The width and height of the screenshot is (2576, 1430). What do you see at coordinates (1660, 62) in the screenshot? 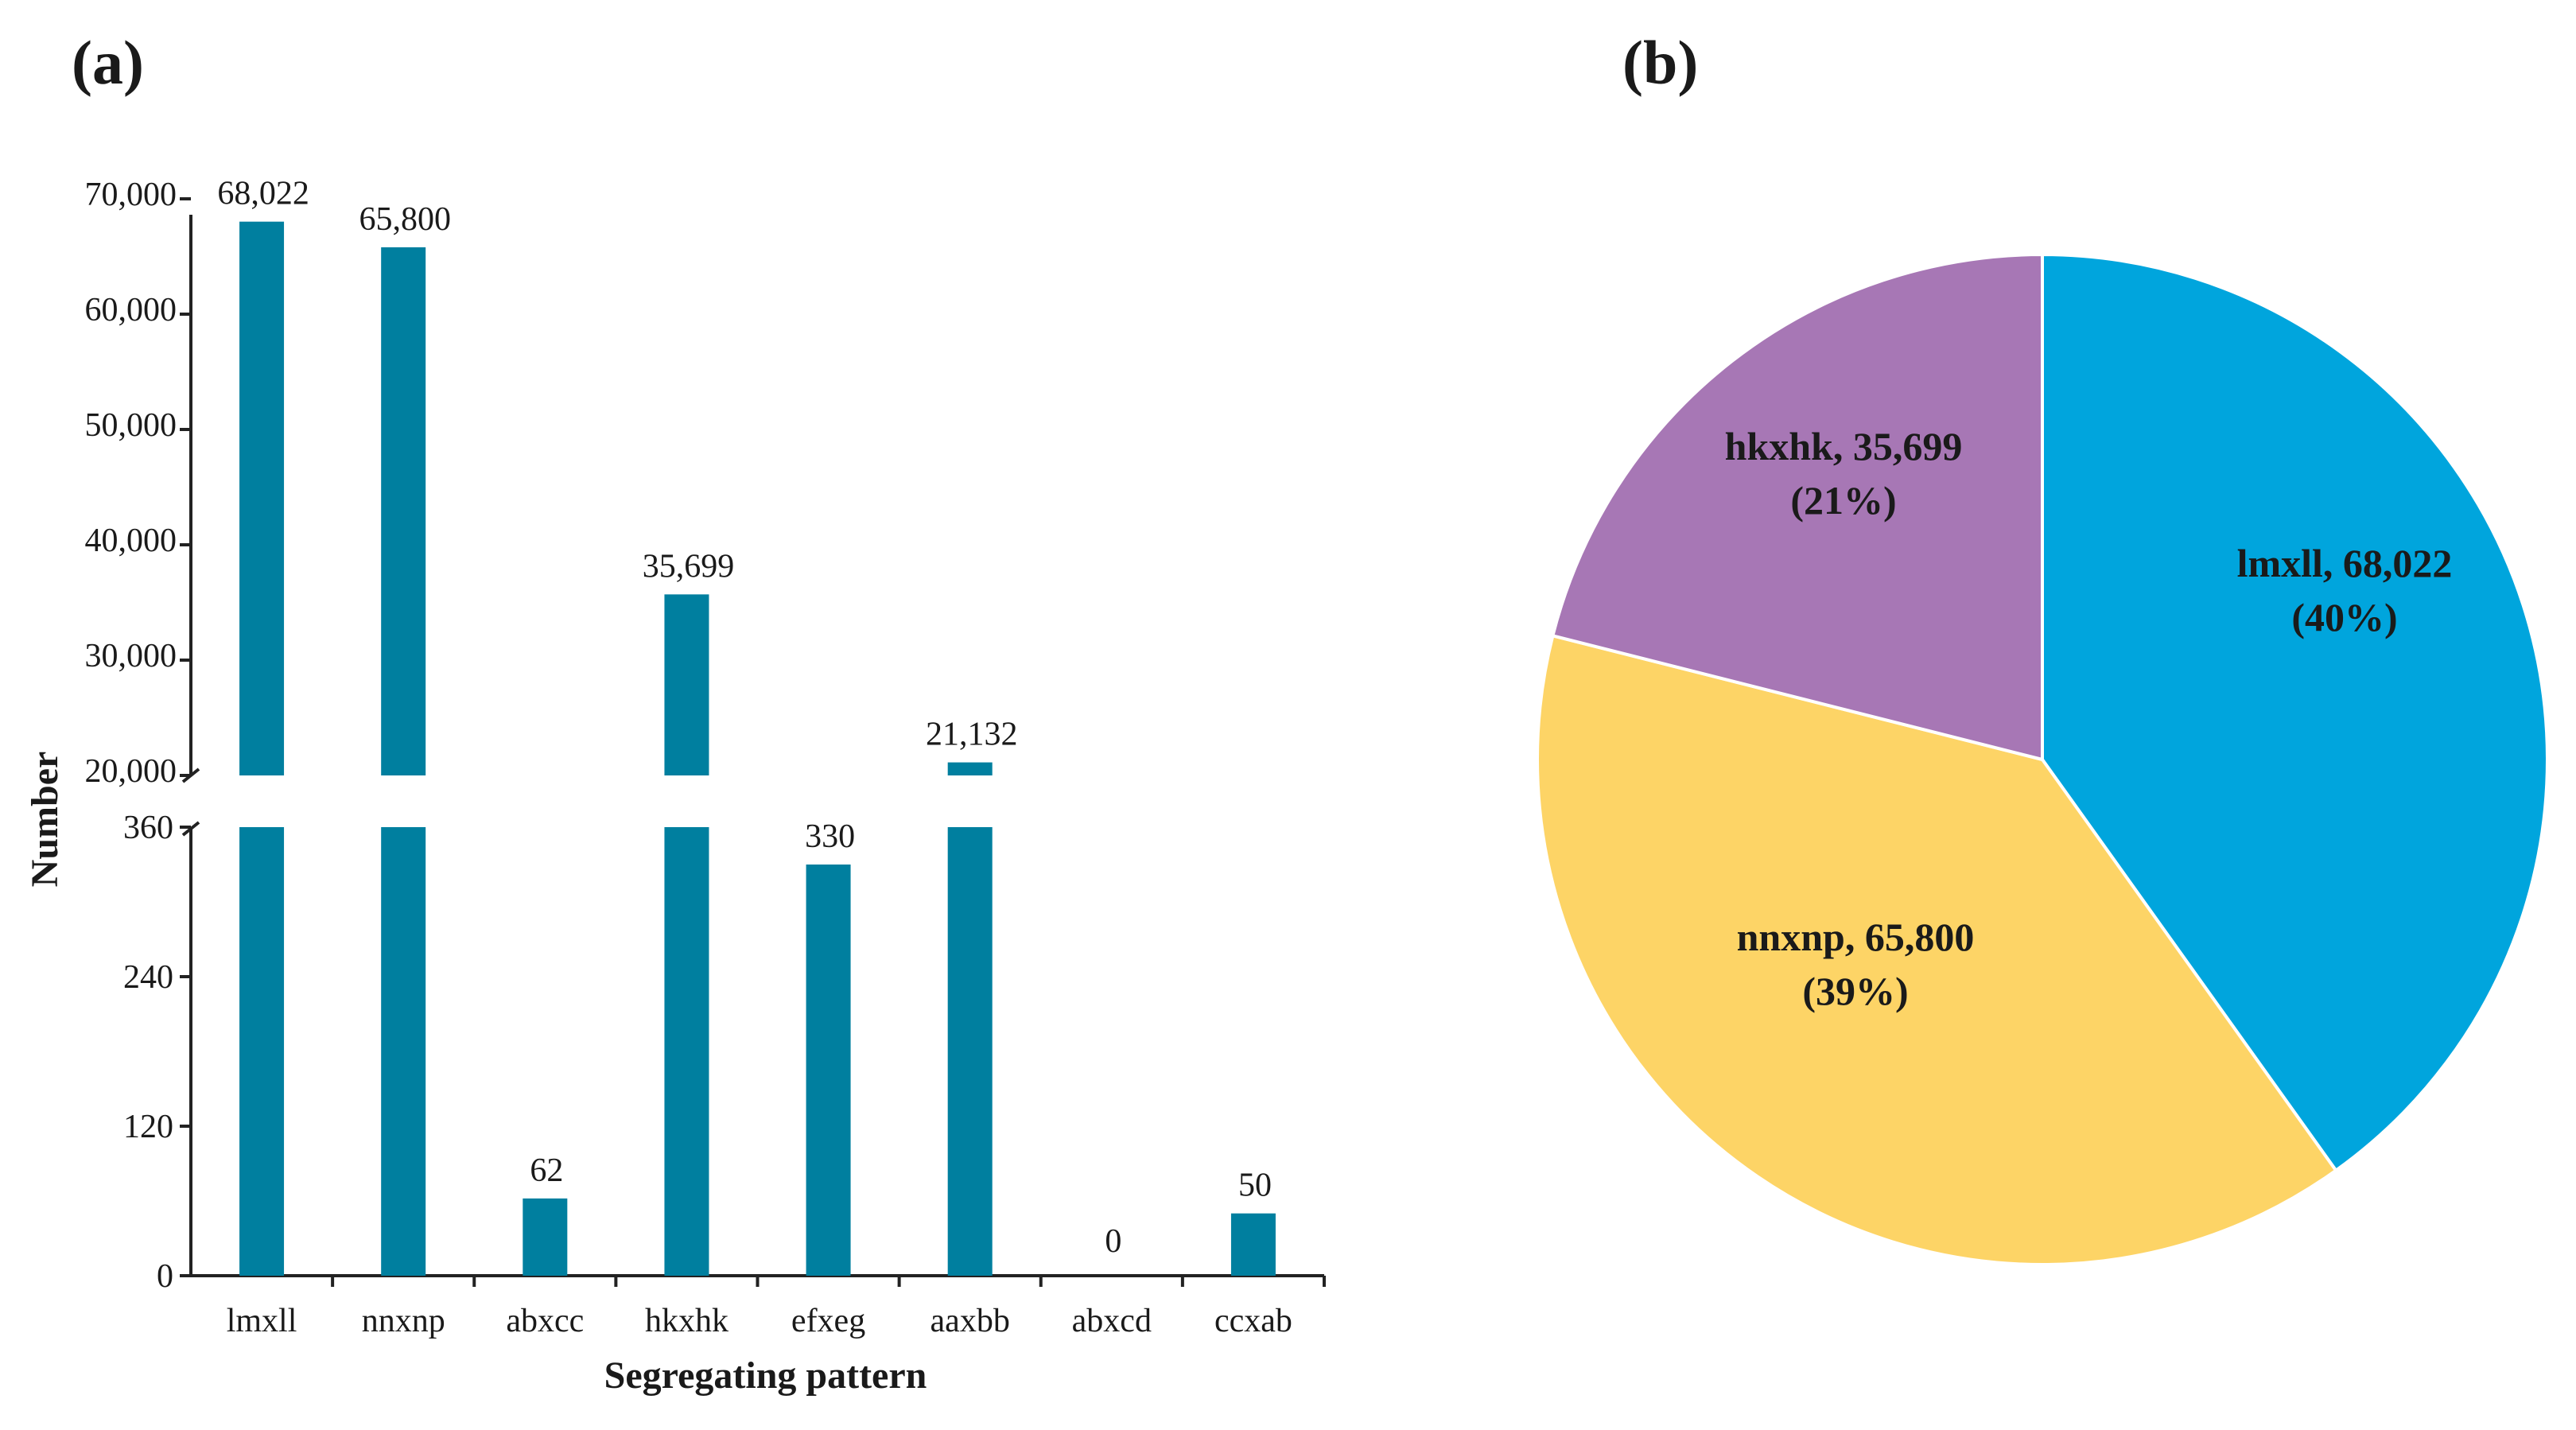
I see `panel-label-b: (b)` at bounding box center [1660, 62].